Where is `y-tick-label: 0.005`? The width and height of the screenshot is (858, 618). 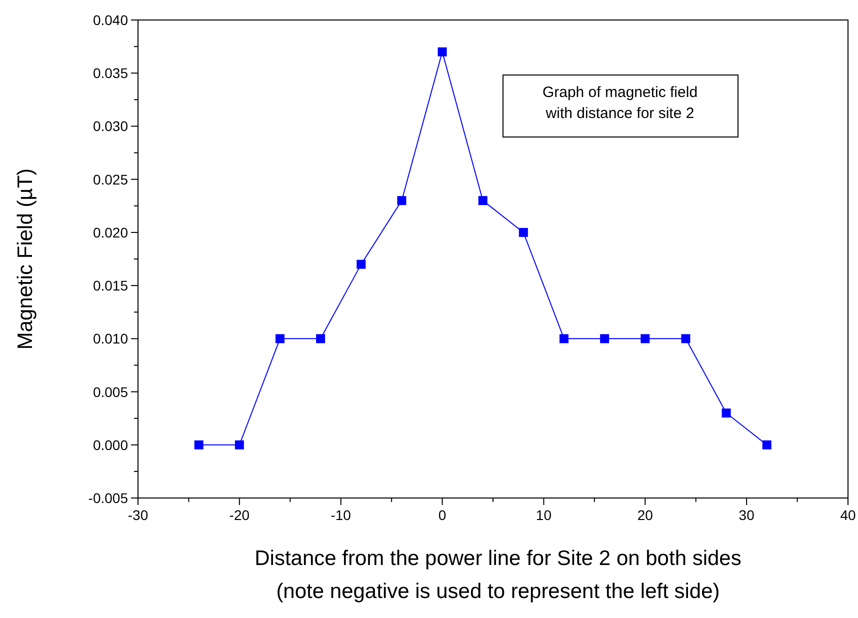 y-tick-label: 0.005 is located at coordinates (110, 392).